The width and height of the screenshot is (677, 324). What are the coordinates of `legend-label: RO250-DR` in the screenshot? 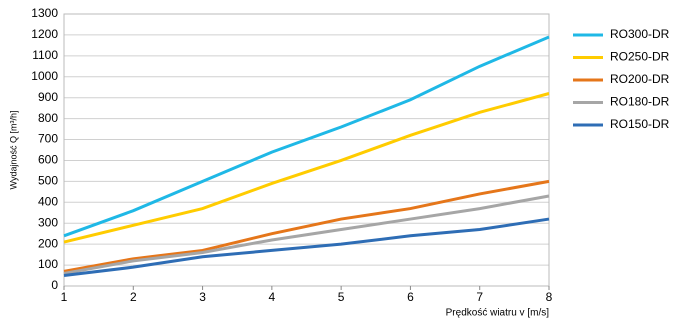 It's located at (640, 57).